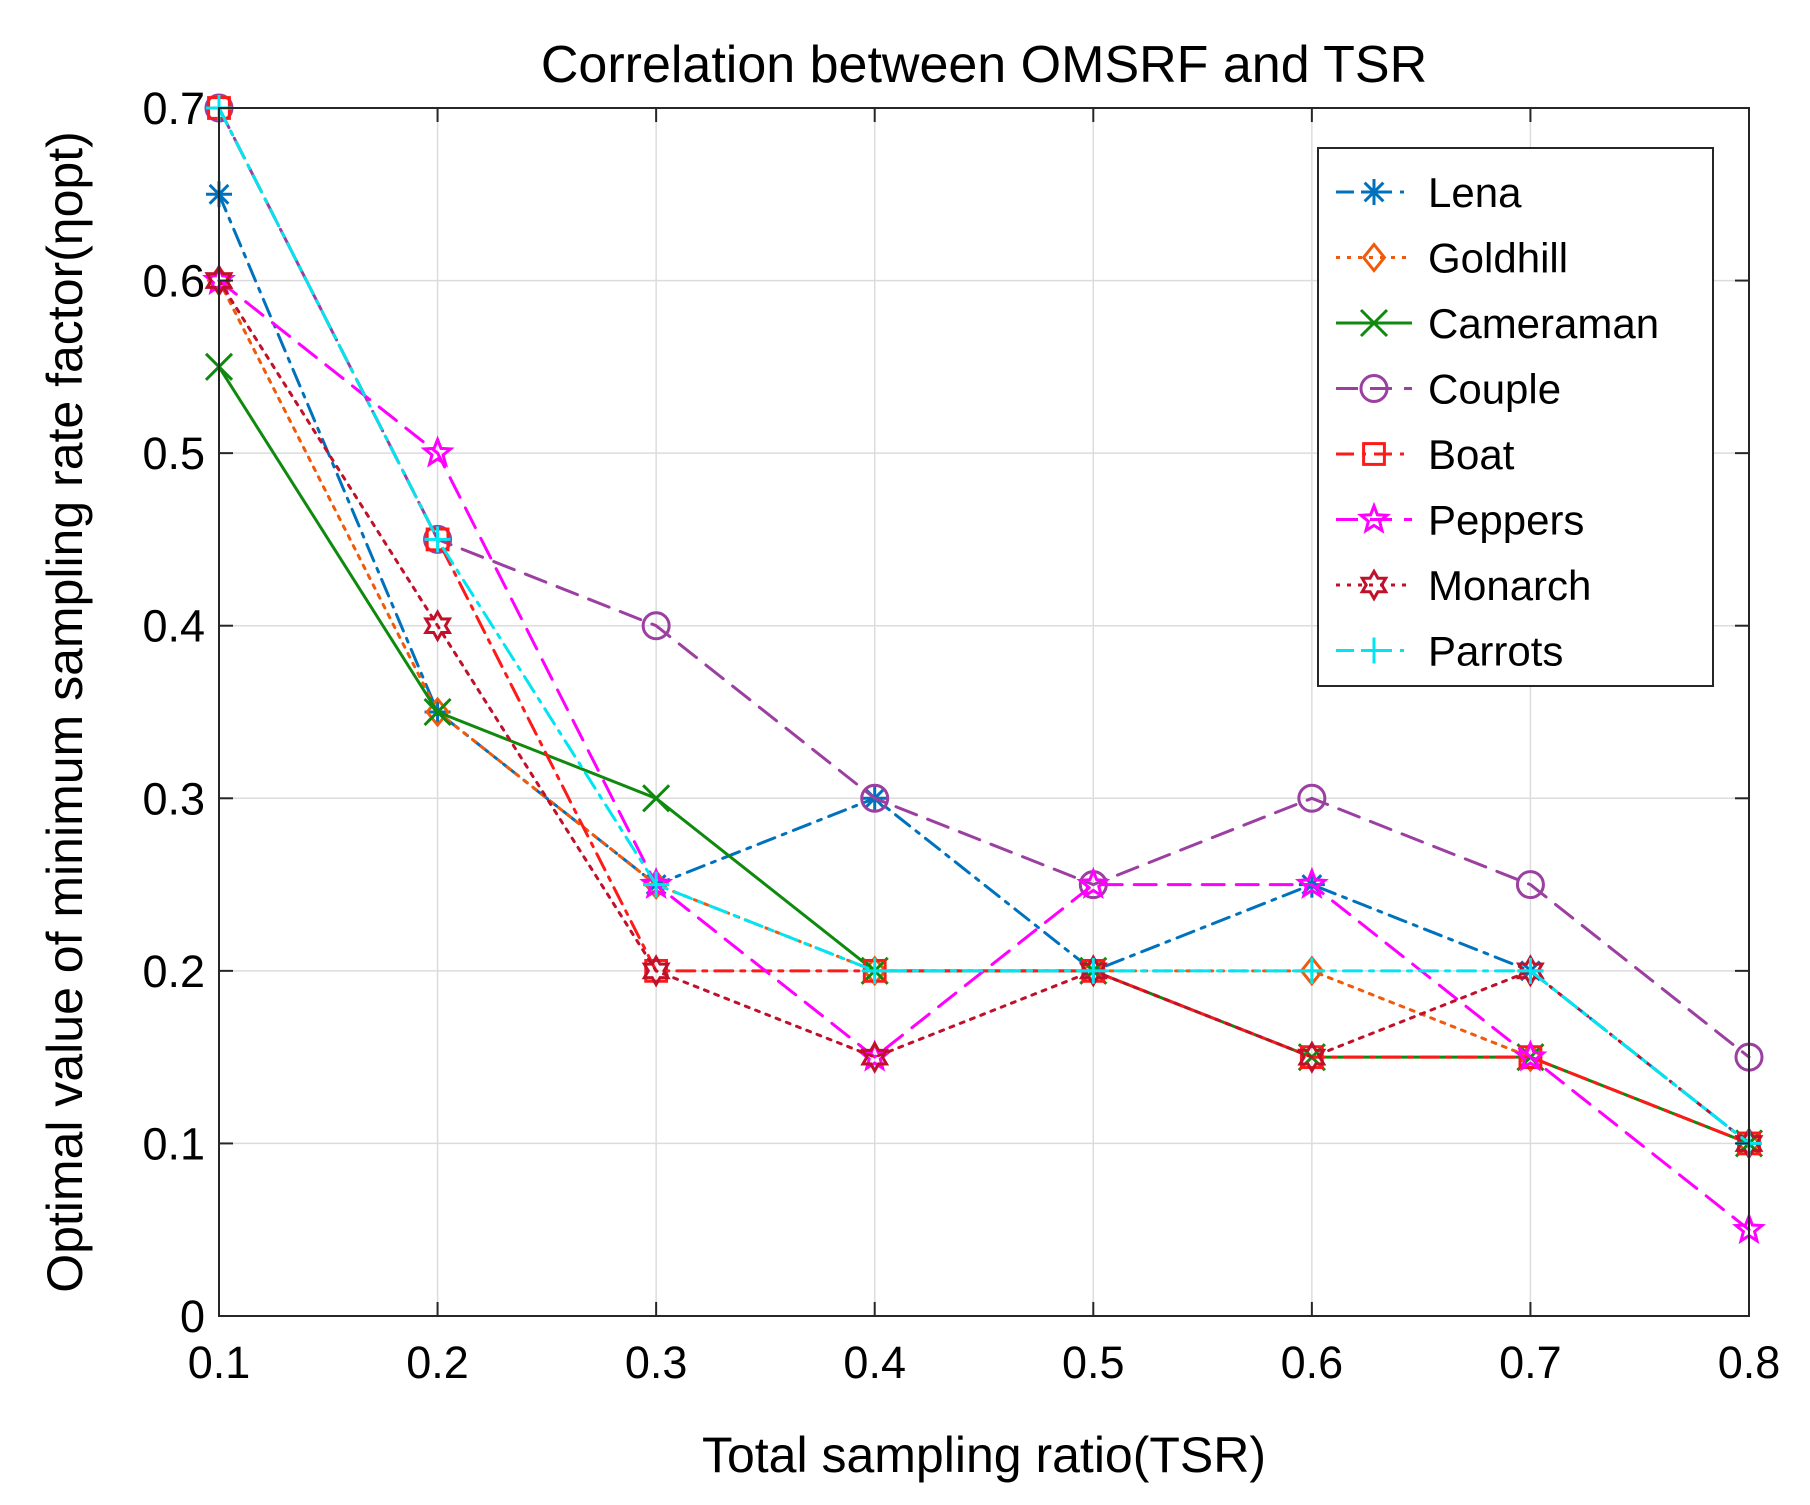  Describe the element at coordinates (1312, 1362) in the screenshot. I see `x-tick-label: 0.6` at that location.